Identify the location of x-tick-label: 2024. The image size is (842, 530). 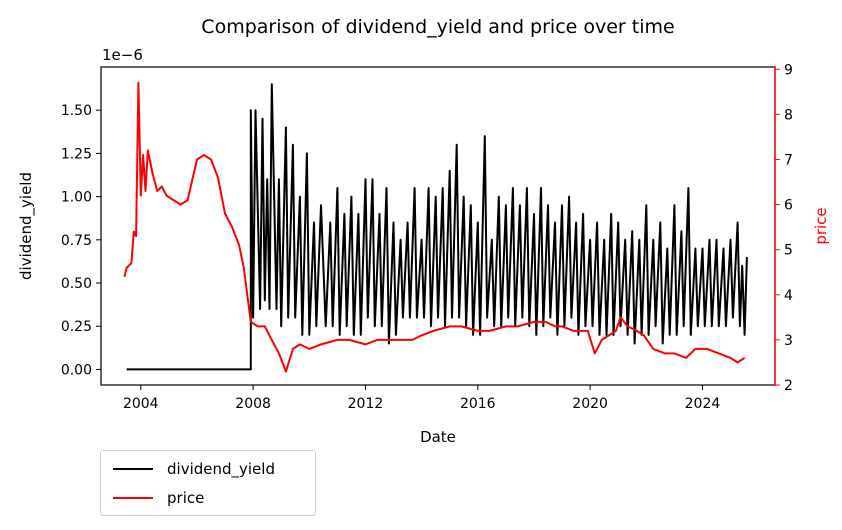
(703, 404).